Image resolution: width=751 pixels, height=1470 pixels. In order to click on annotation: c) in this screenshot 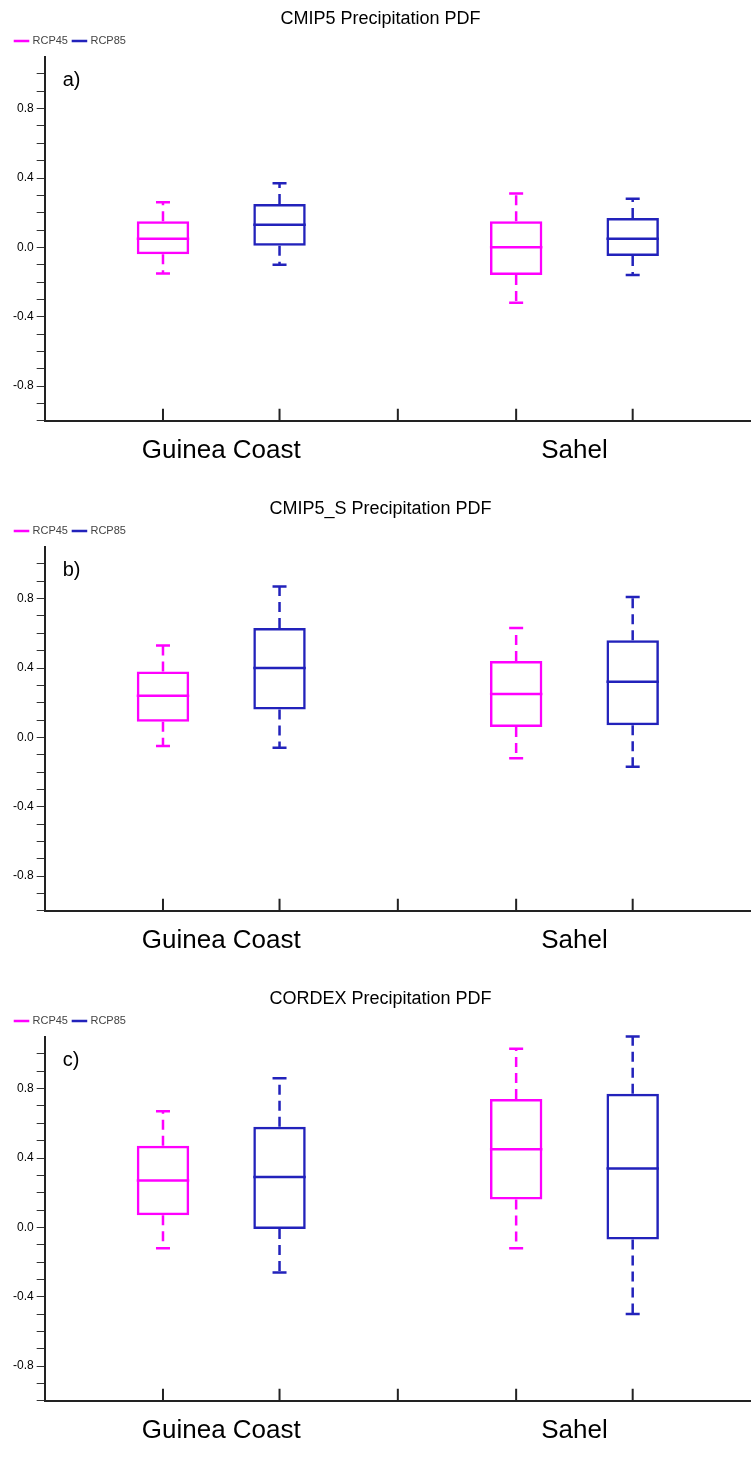, I will do `click(71, 1059)`.